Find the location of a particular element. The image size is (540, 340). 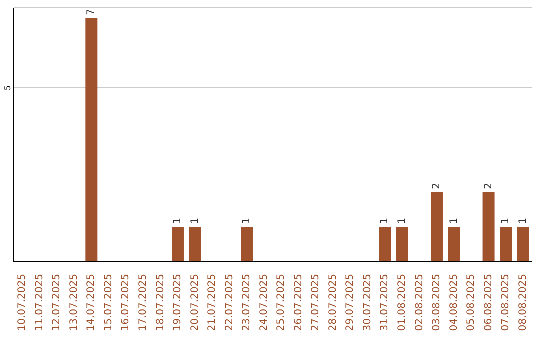

x-tick-label: 15.07.2025 is located at coordinates (108, 303).